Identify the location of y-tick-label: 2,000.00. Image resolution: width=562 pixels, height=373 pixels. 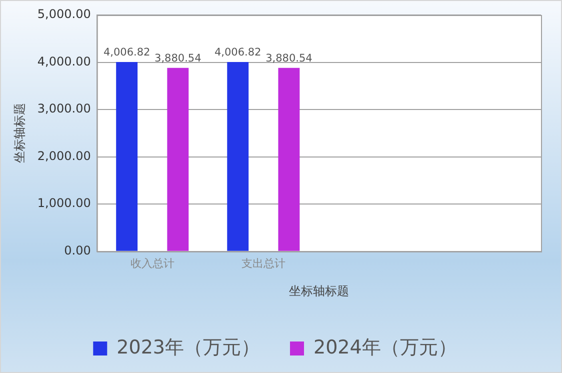
(64, 155).